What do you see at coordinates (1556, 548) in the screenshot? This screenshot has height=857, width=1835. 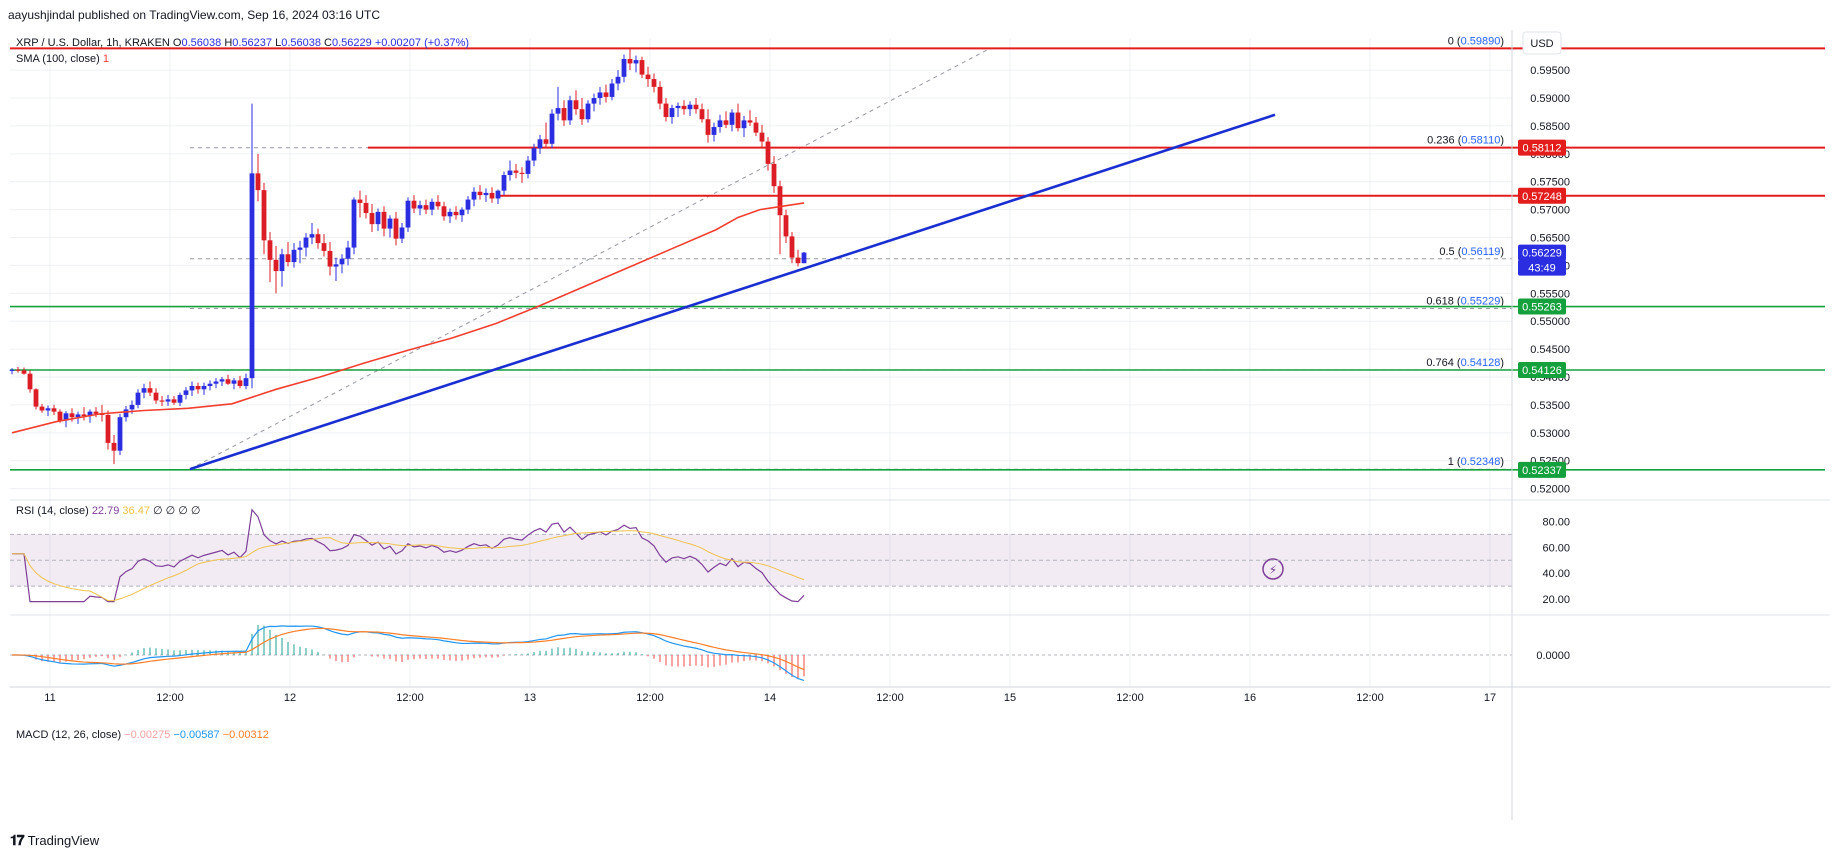 I see `rsi-tick-label: 60.00` at bounding box center [1556, 548].